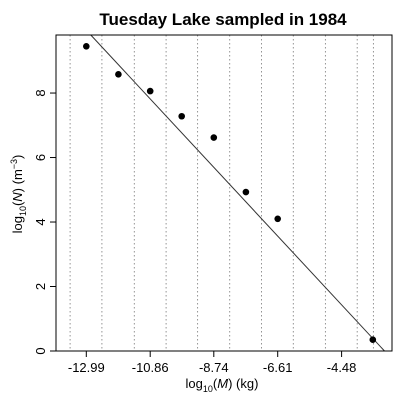 The image size is (400, 400). I want to click on x-axis: -12.99 -10.86 -8.74 -6.61 -4.48, so click(212, 363).